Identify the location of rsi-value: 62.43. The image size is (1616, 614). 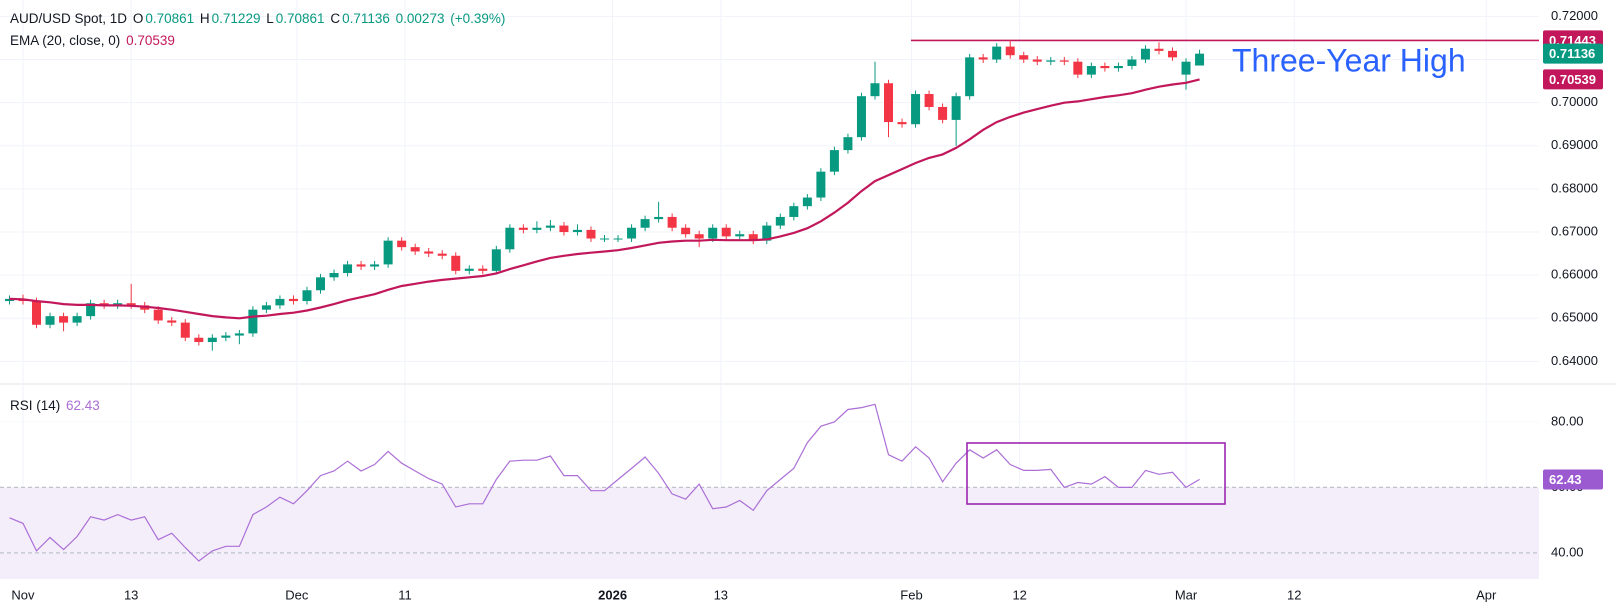
(83, 405).